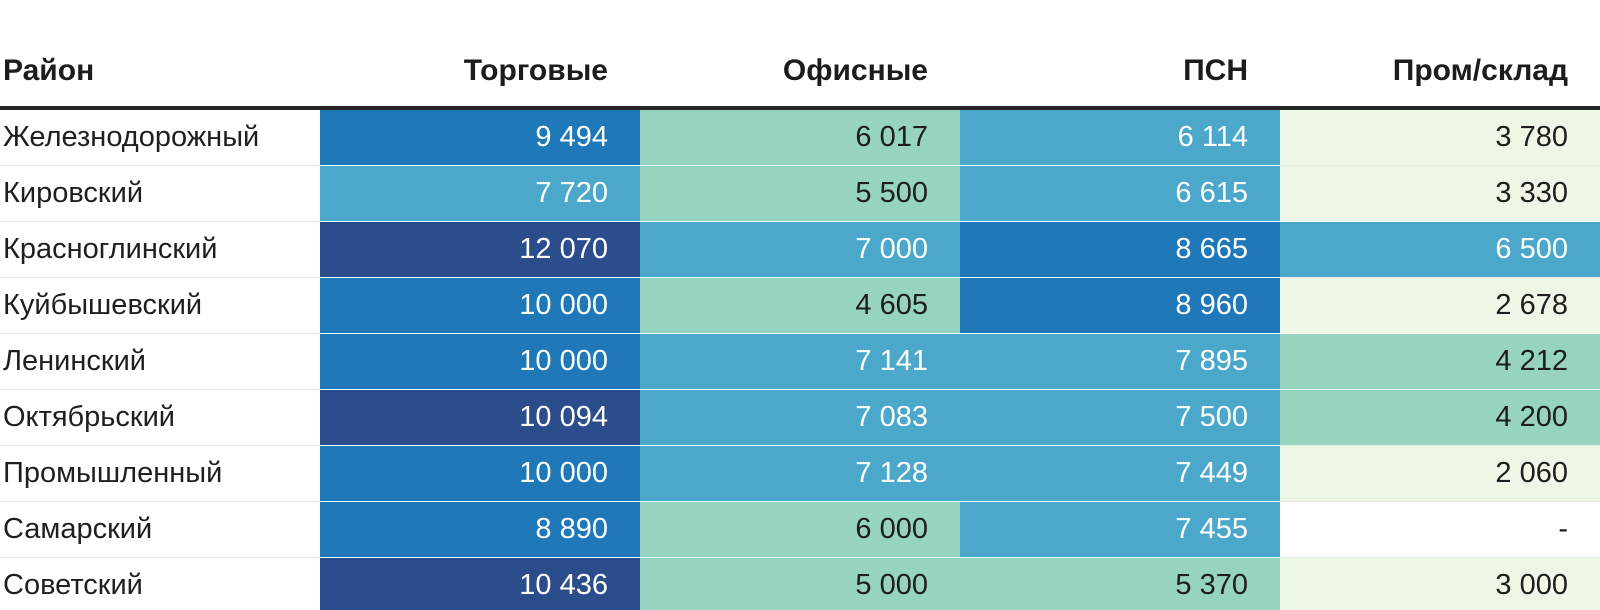  What do you see at coordinates (1120, 193) in the screenshot?
I see `value-cell: 6 615` at bounding box center [1120, 193].